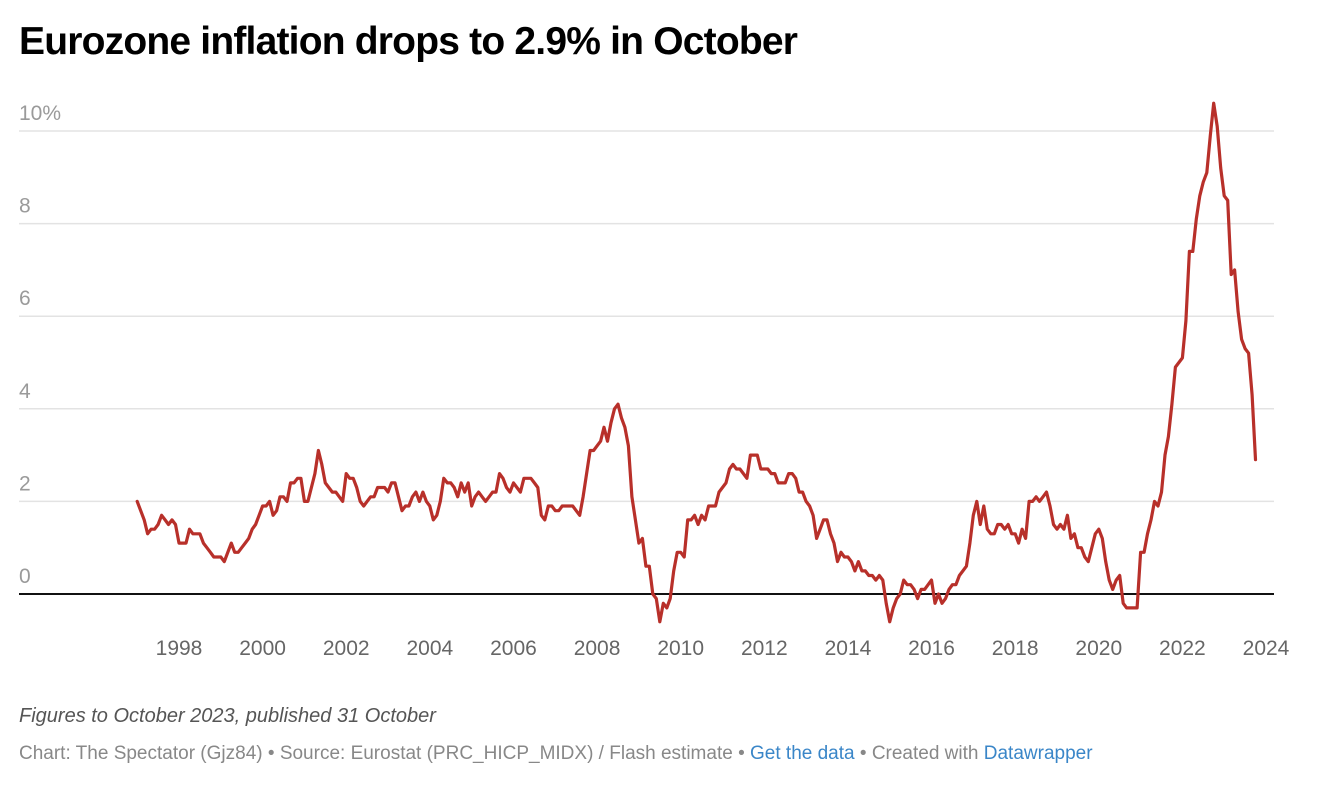 This screenshot has height=808, width=1322. Describe the element at coordinates (25, 483) in the screenshot. I see `y-tick-label: 2` at that location.